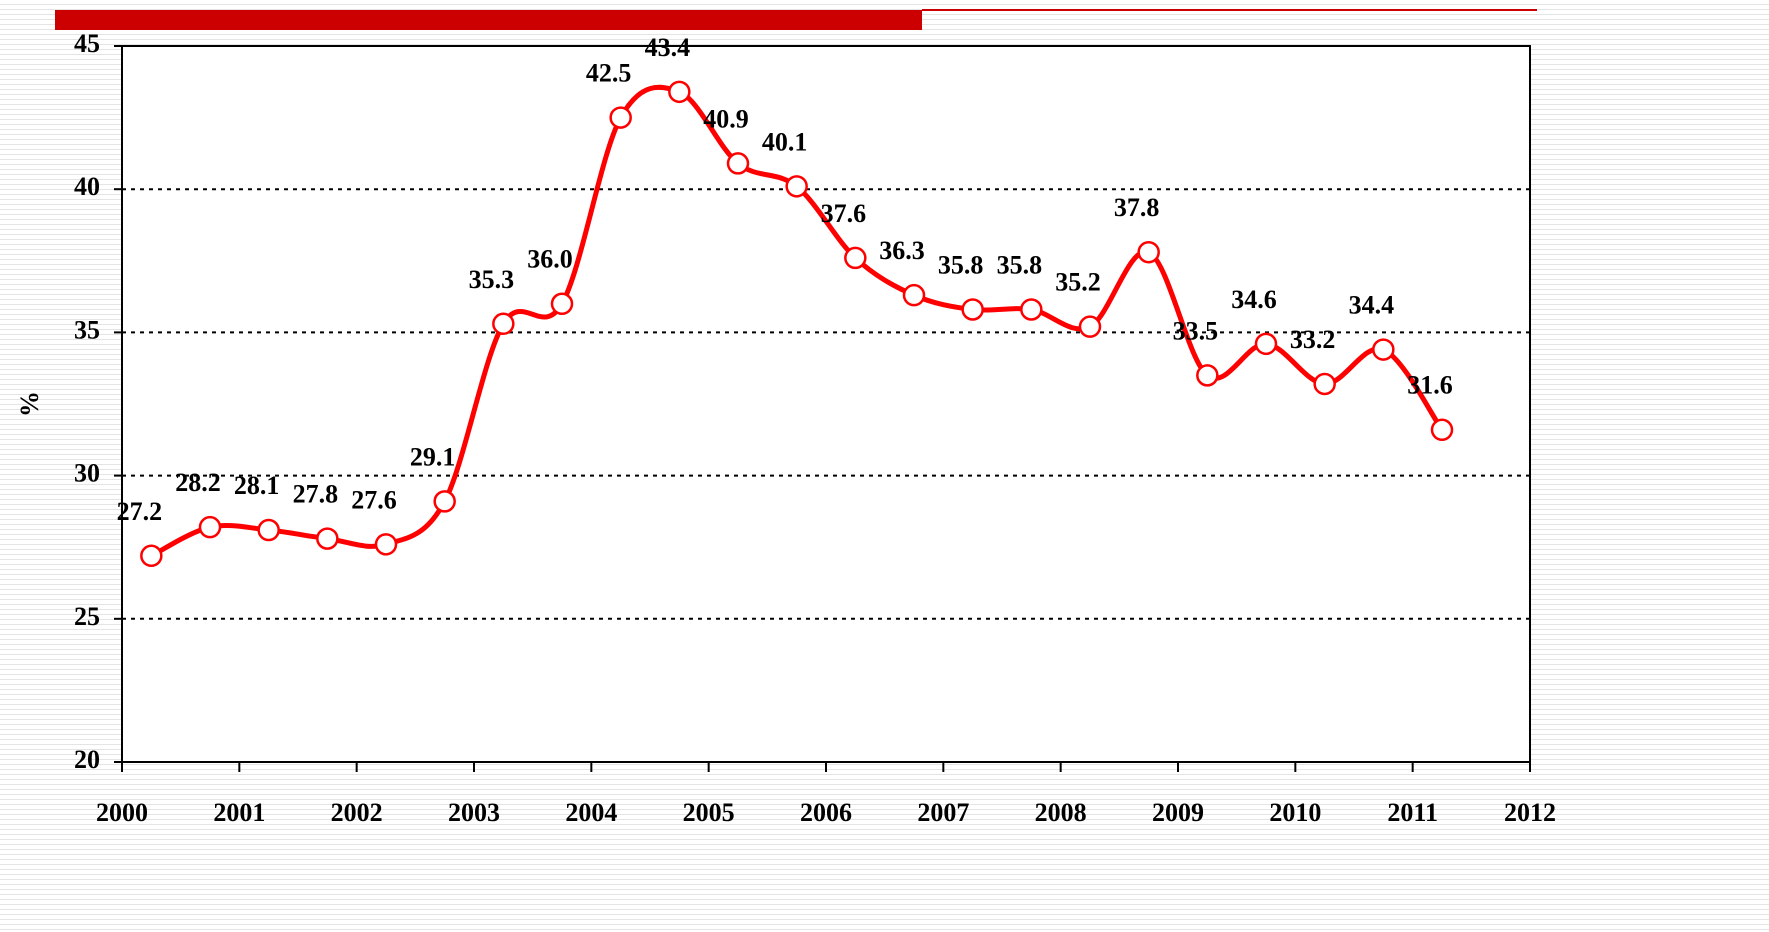  Describe the element at coordinates (374, 499) in the screenshot. I see `data-label: 27.6` at that location.